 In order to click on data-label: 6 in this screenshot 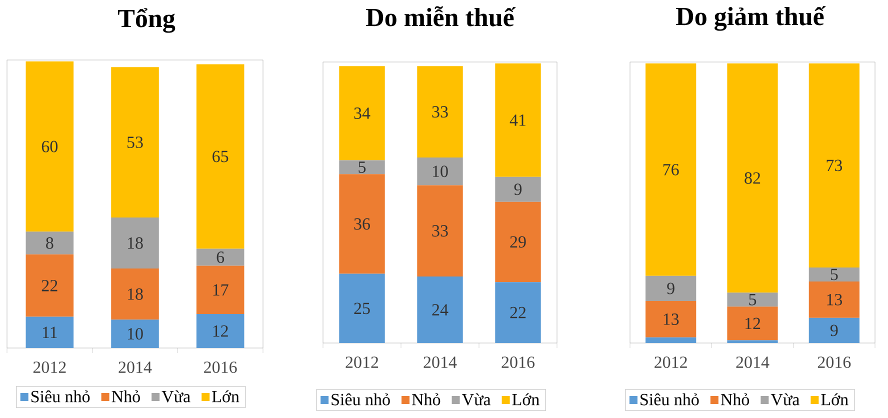, I will do `click(220, 257)`.